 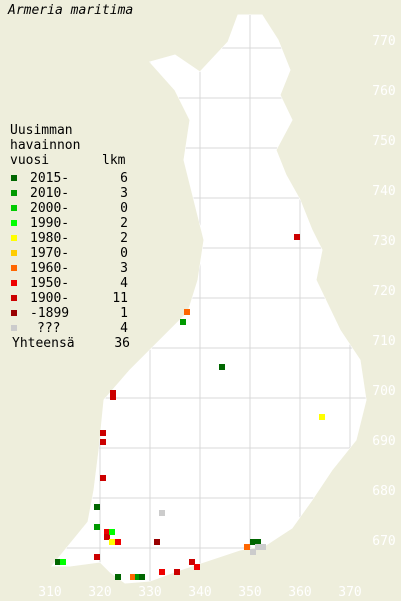 What do you see at coordinates (49, 268) in the screenshot?
I see `legend-label: 1960-` at bounding box center [49, 268].